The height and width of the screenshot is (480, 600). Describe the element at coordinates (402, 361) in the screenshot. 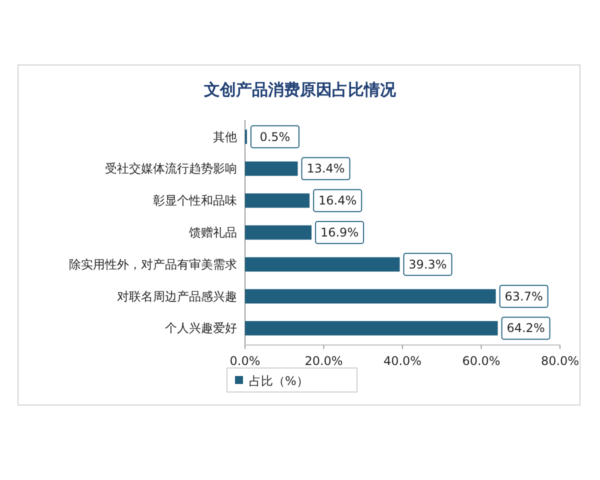

I see `x-tick-label: 40.0%` at that location.